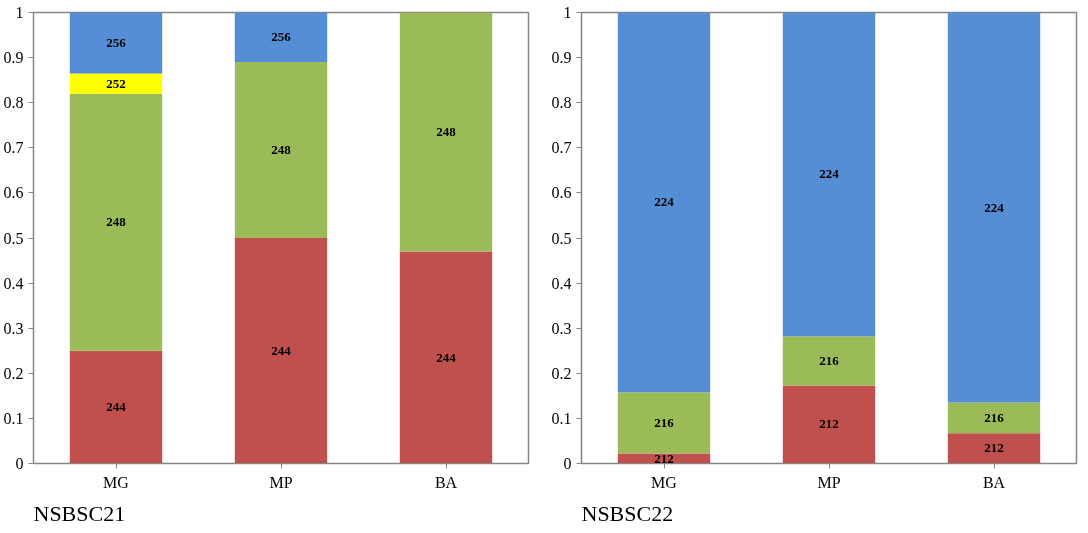 The image size is (1088, 533). I want to click on series-label: 256, so click(281, 37).